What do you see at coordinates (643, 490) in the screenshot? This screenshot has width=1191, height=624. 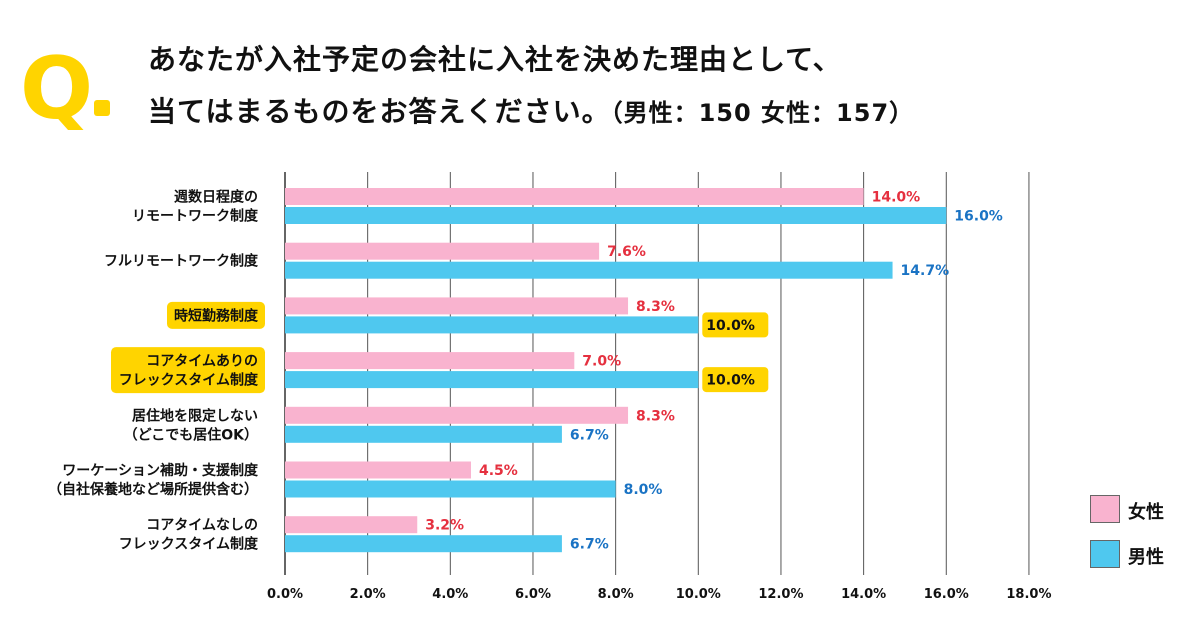 I see `data-label-male: 8.0%` at bounding box center [643, 490].